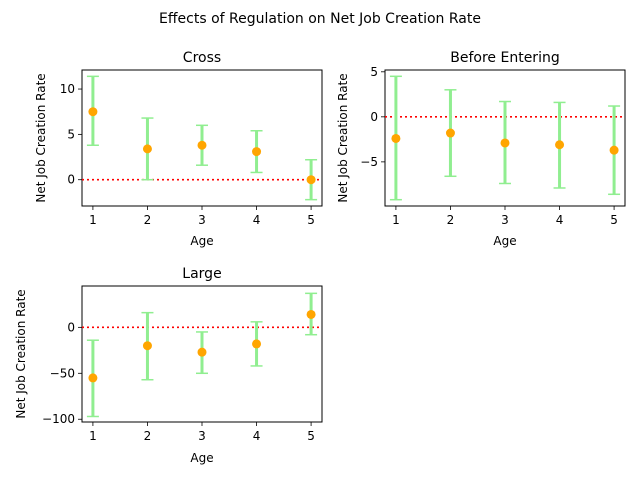 The image size is (640, 480). I want to click on y-tick-label: 10, so click(67, 89).